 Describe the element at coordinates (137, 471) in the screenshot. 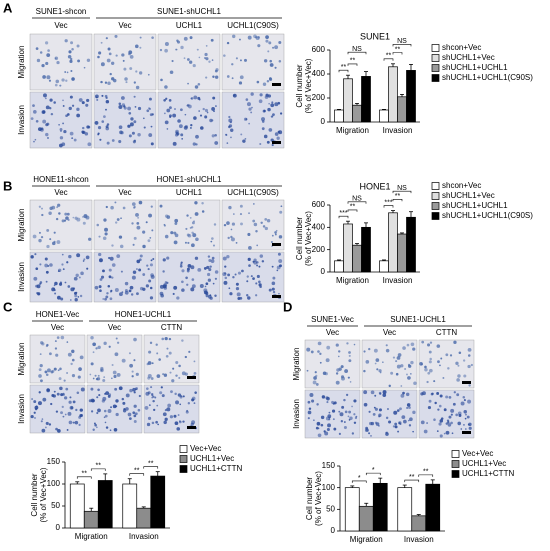

I see `significance-label: **` at that location.